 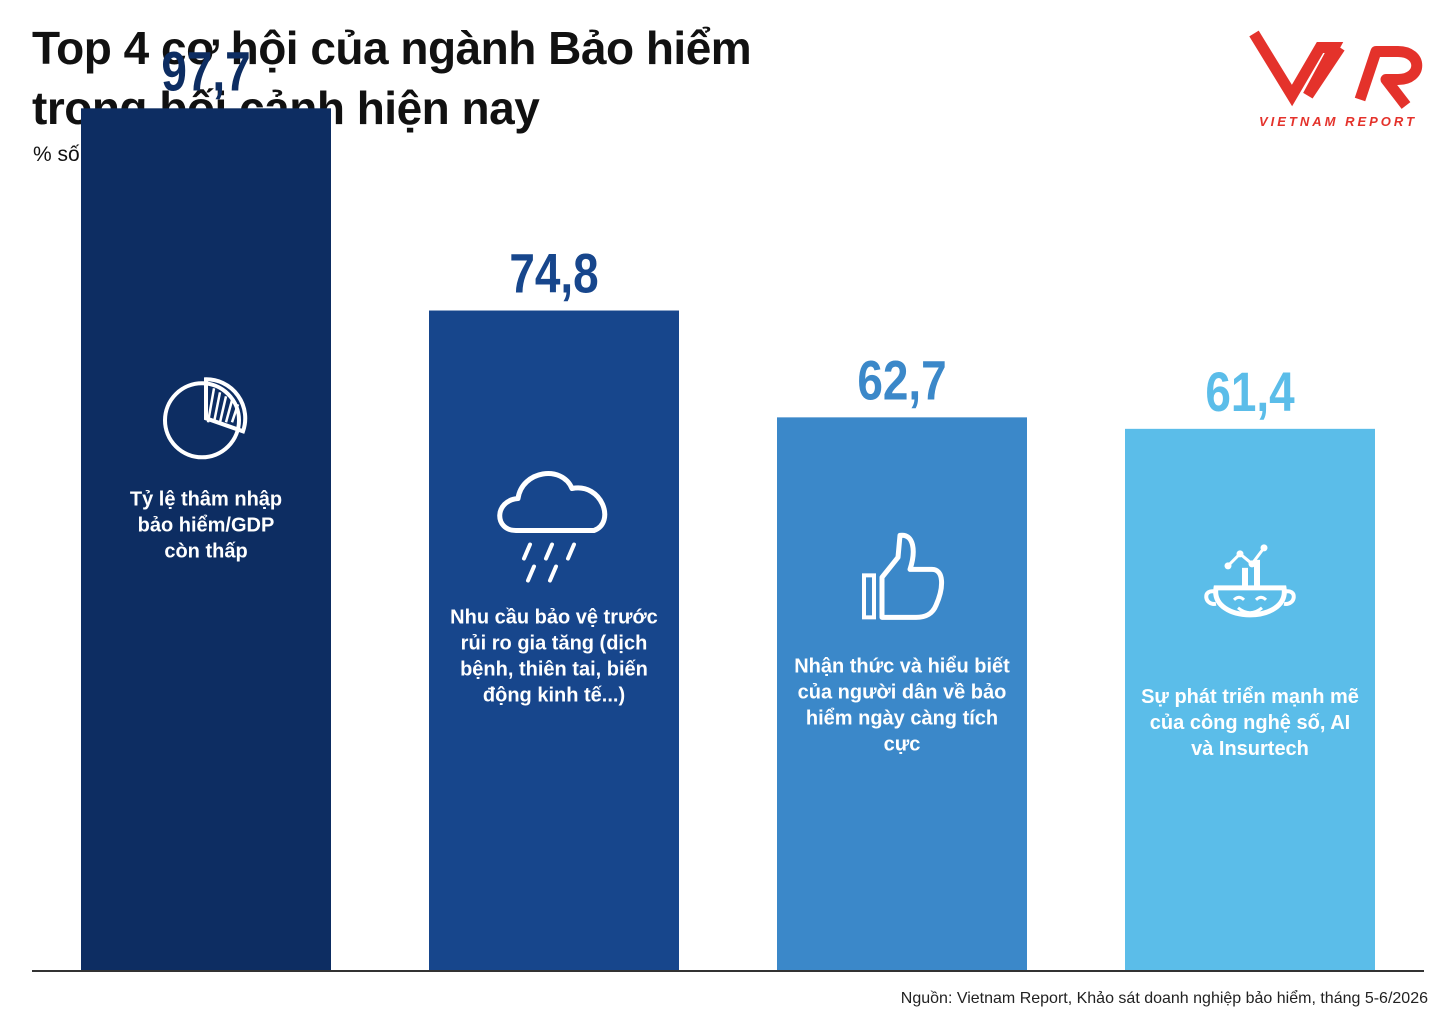 What do you see at coordinates (554, 696) in the screenshot?
I see `category-label-line: động kinh tế...)` at bounding box center [554, 696].